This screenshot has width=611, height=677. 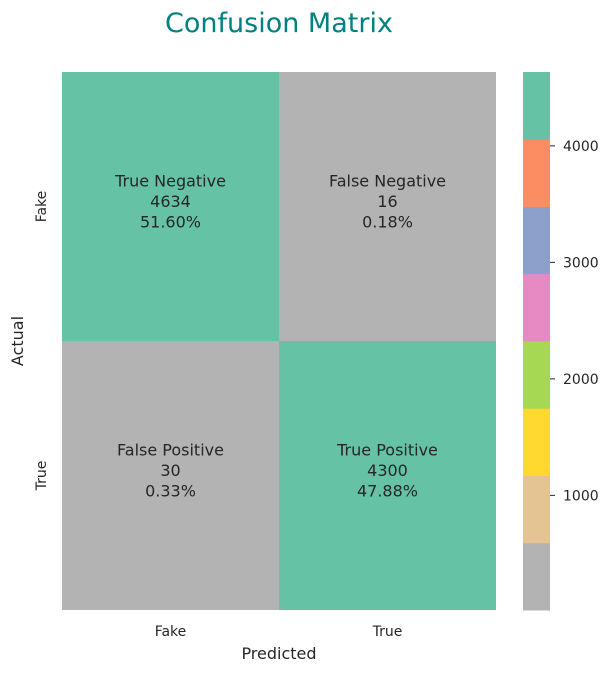 What do you see at coordinates (170, 222) in the screenshot?
I see `cell-annotation-percent: 51.60%` at bounding box center [170, 222].